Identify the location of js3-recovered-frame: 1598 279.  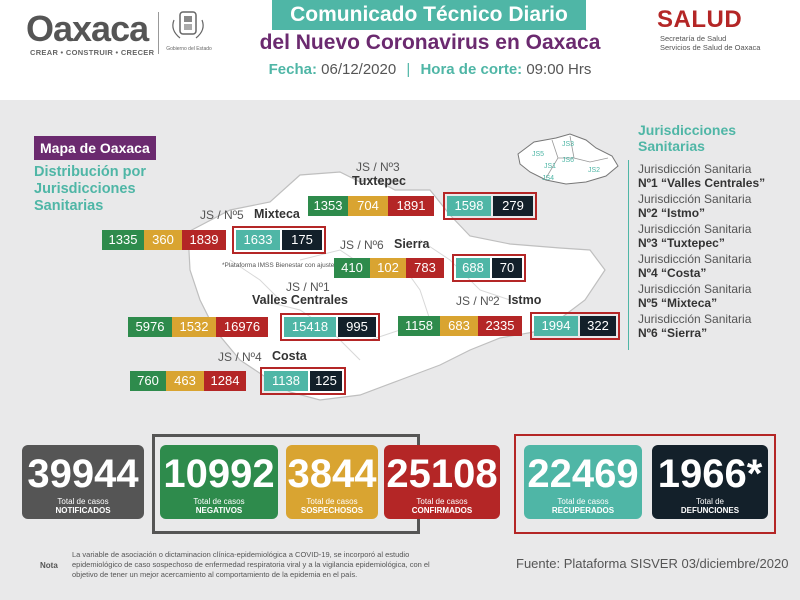
(490, 206).